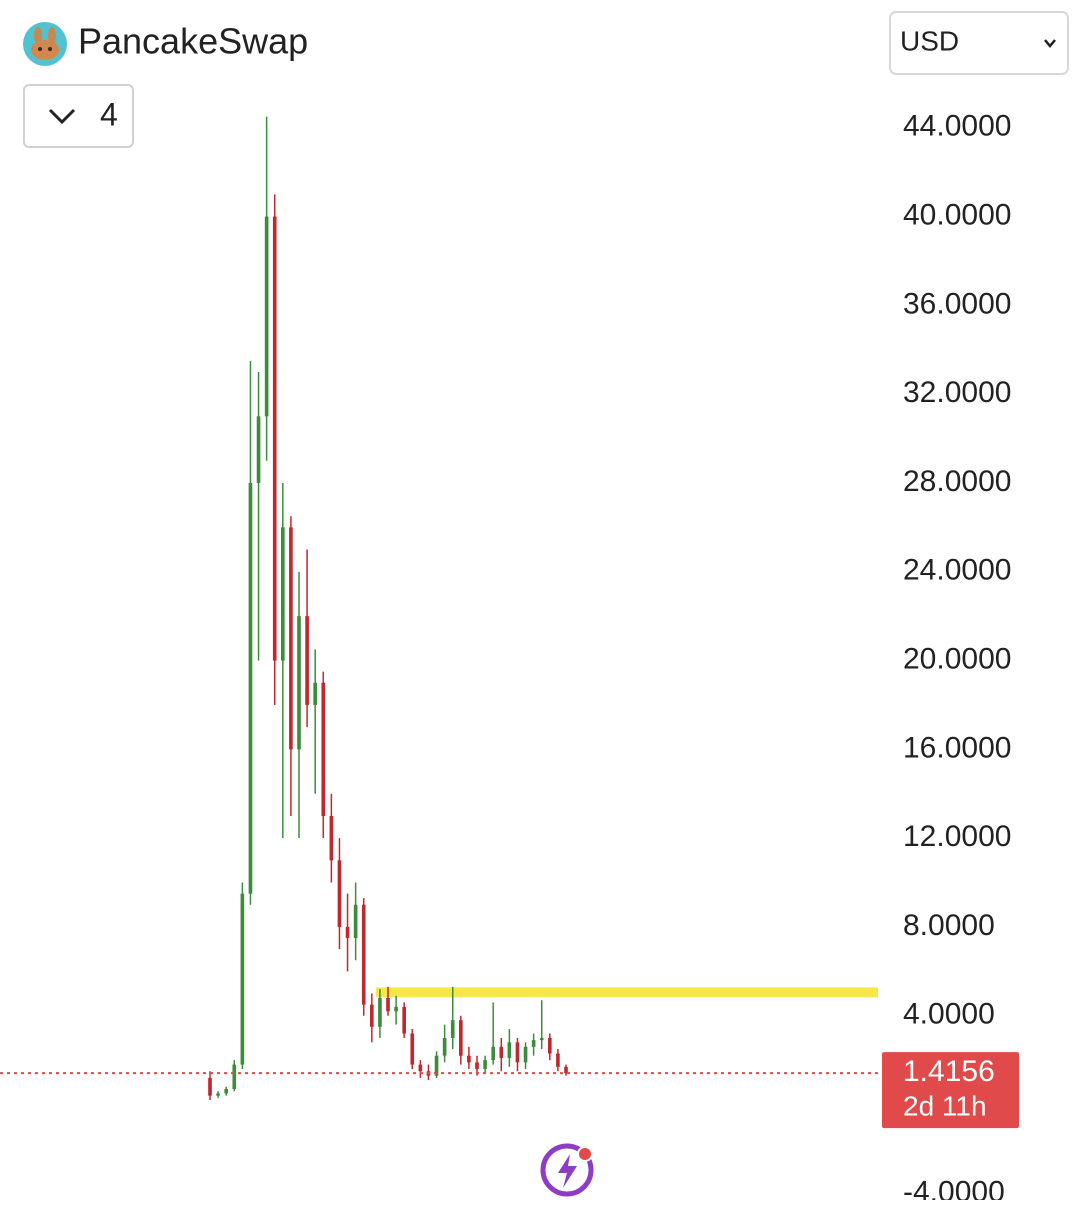 This screenshot has width=1080, height=1205. I want to click on y-tick-label: 12.0000, so click(957, 836).